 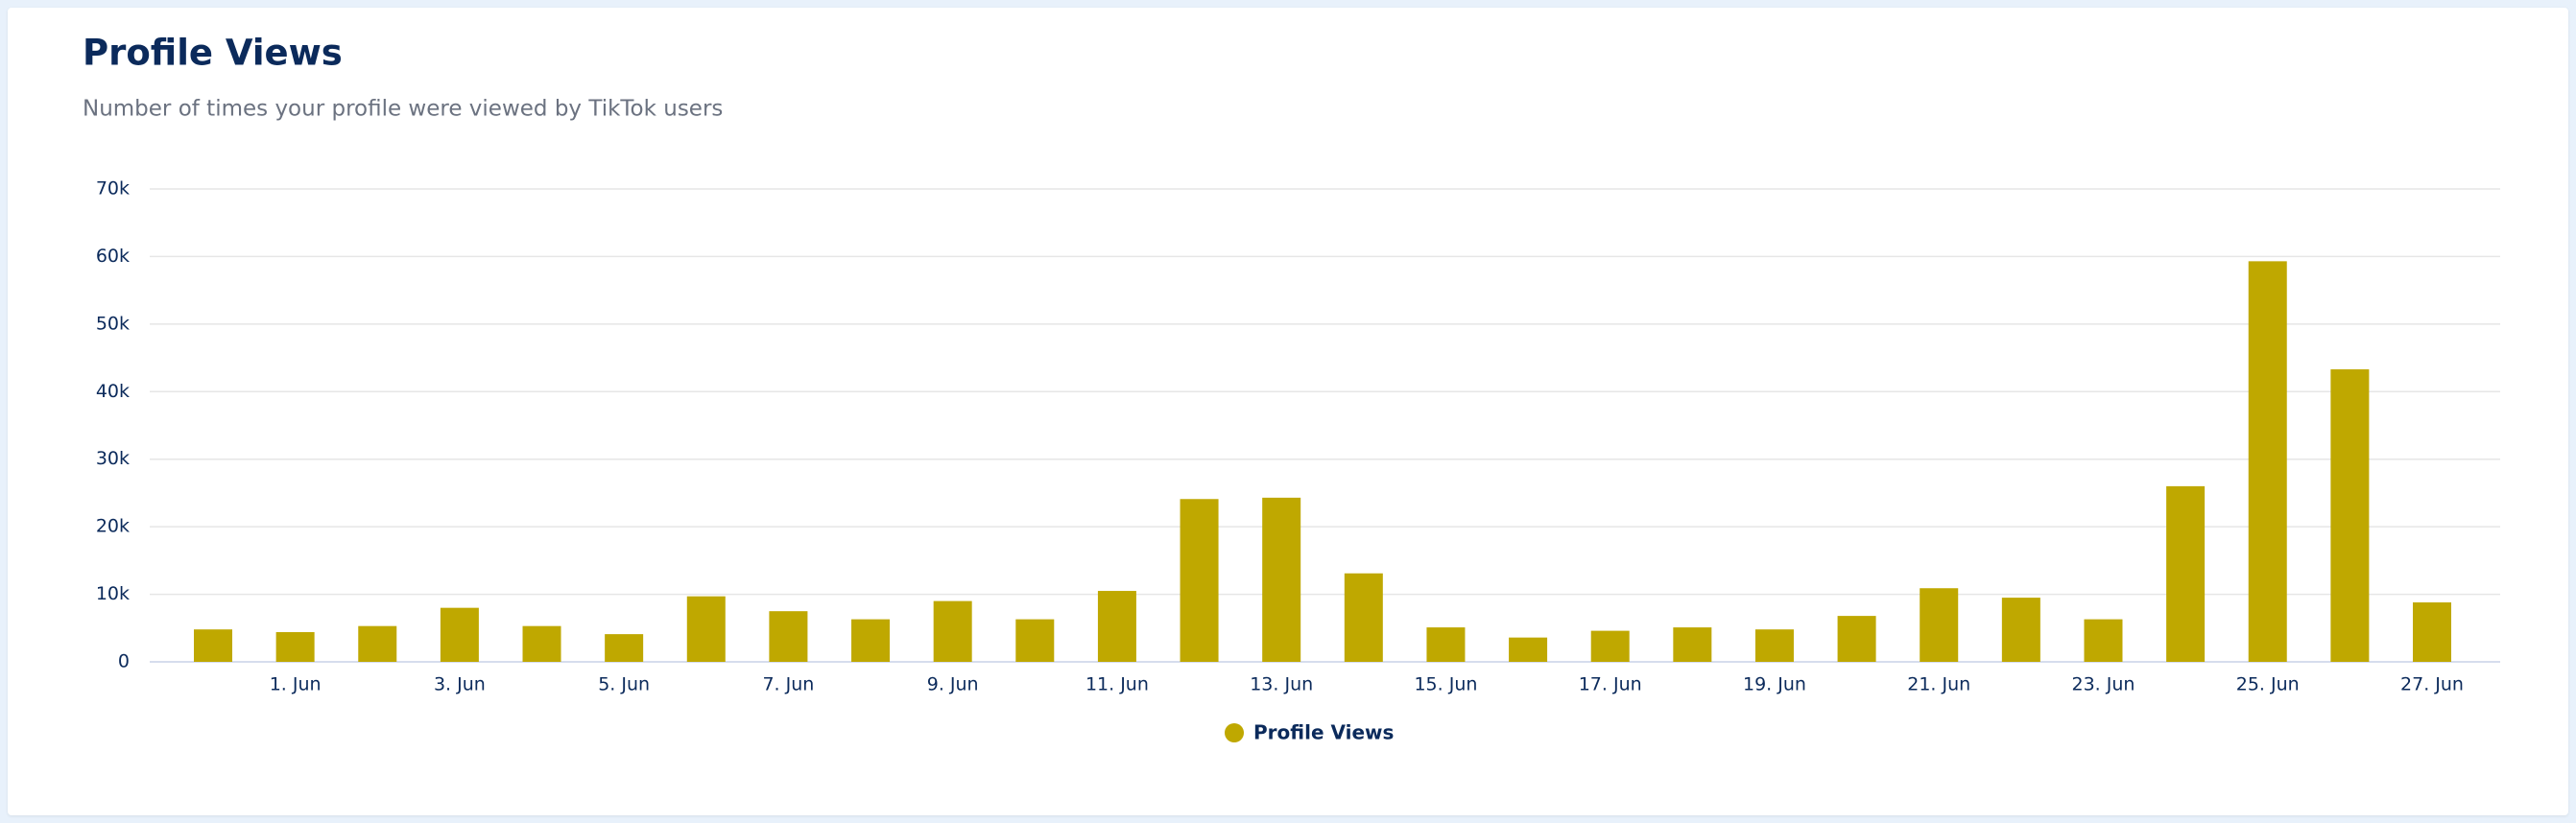 What do you see at coordinates (1445, 684) in the screenshot?
I see `x-tick-label: 15. Jun` at bounding box center [1445, 684].